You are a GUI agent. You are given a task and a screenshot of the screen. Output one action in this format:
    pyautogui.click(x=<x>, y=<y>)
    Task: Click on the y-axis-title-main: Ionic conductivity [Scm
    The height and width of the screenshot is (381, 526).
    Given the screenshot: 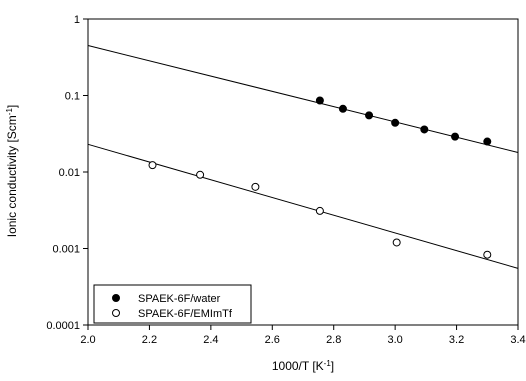 What is the action you would take?
    pyautogui.click(x=12, y=176)
    